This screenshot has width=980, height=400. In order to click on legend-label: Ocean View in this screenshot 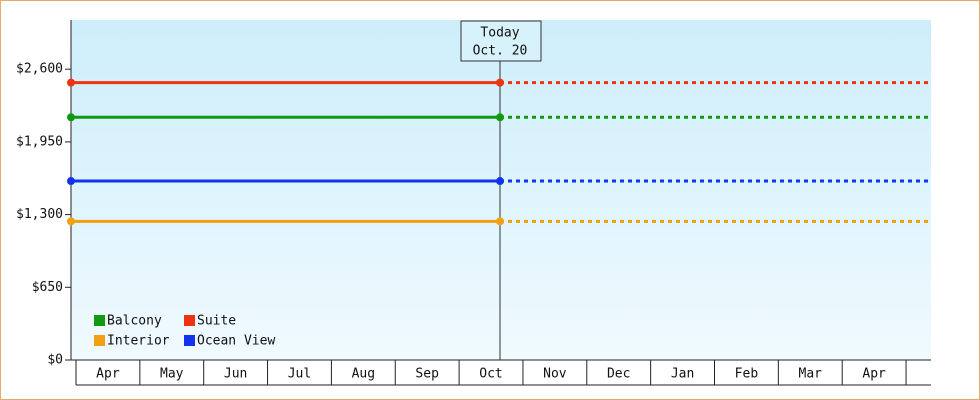, I will do `click(236, 341)`.